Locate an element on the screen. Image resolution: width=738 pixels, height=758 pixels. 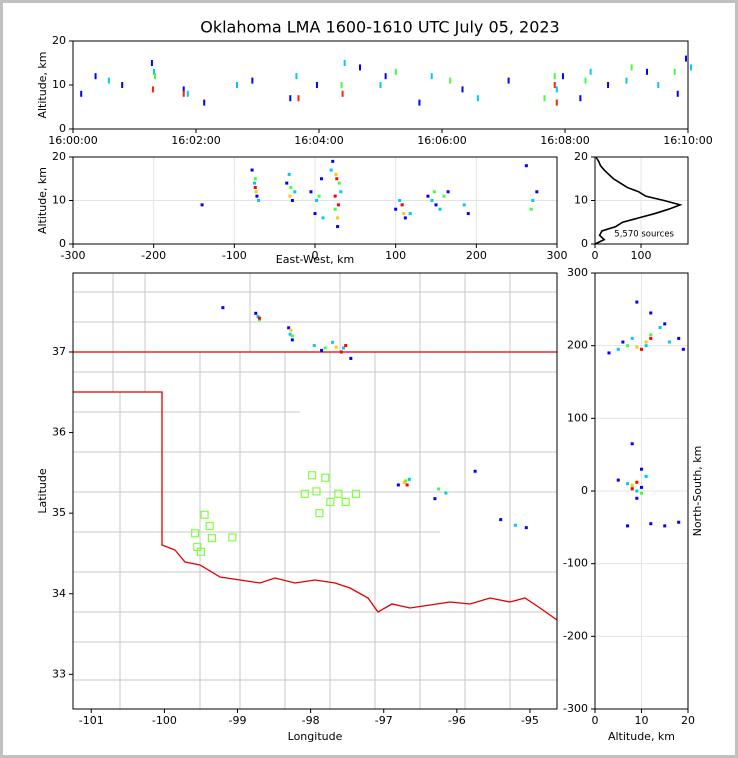
y-tick-label: 300 is located at coordinates (577, 272).